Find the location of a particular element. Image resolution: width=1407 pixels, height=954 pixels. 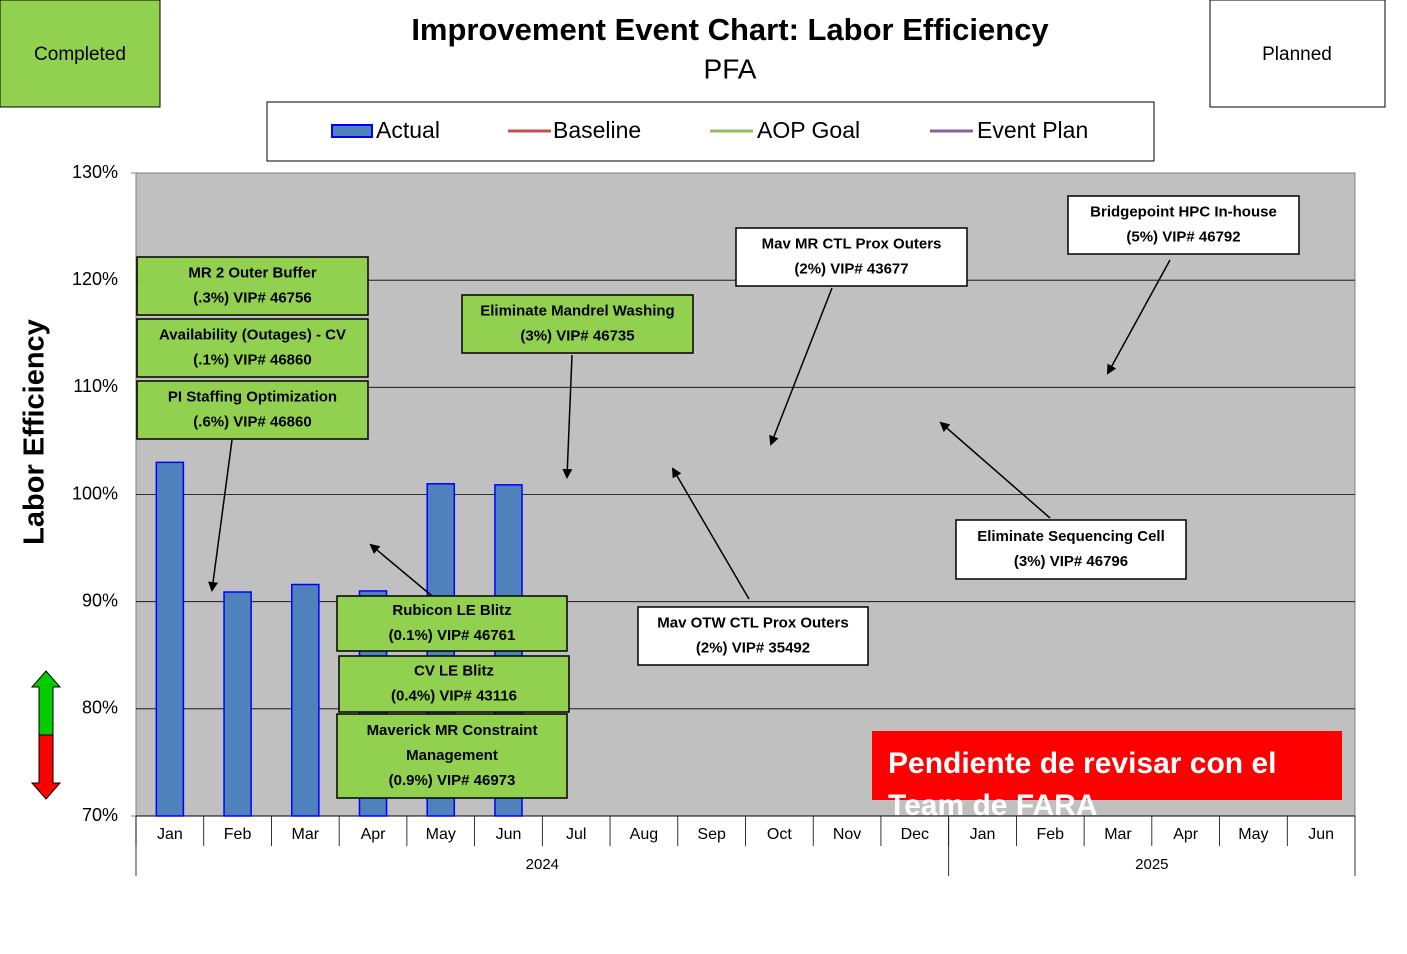

legend-label: AOP Goal is located at coordinates (808, 130).